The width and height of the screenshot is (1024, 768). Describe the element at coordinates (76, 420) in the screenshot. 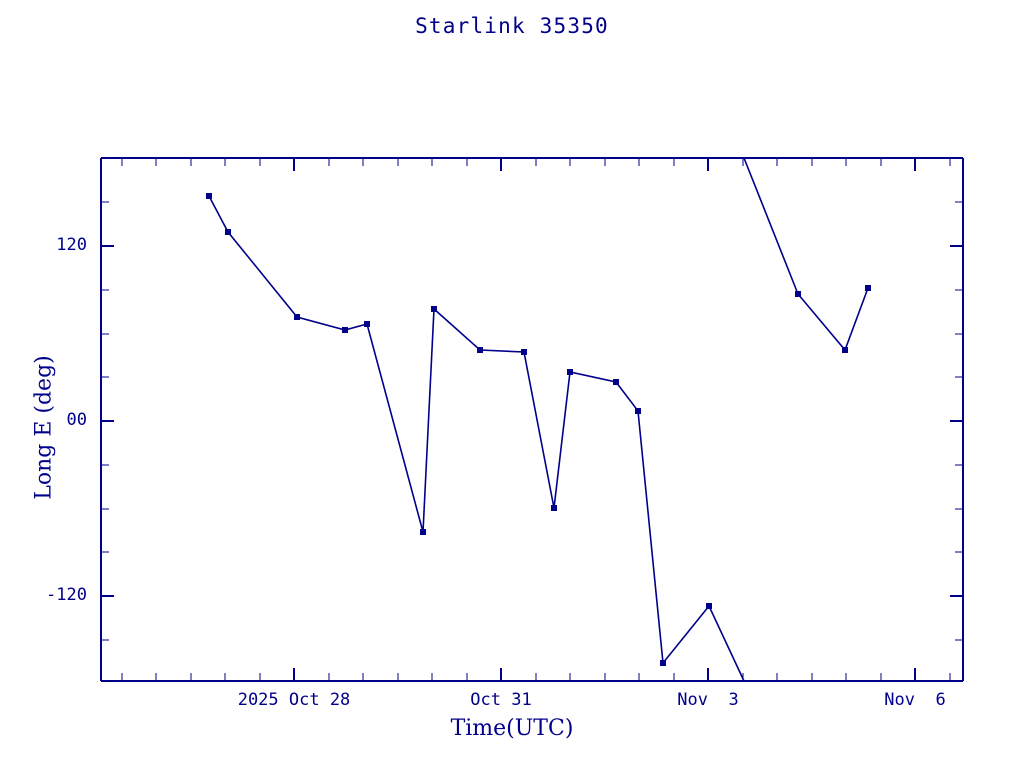

I see `y-tick-label: 00` at that location.